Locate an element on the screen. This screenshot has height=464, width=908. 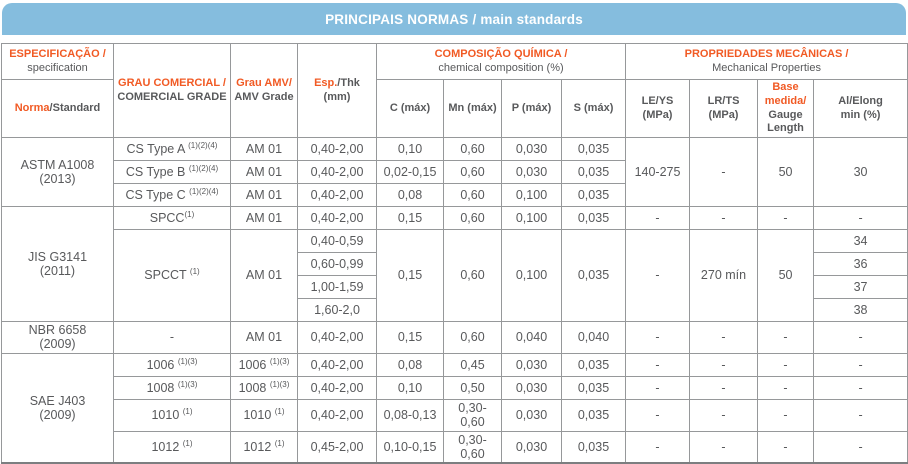
col-header-base-medida: Base medida/ Gauge Length is located at coordinates (786, 108).